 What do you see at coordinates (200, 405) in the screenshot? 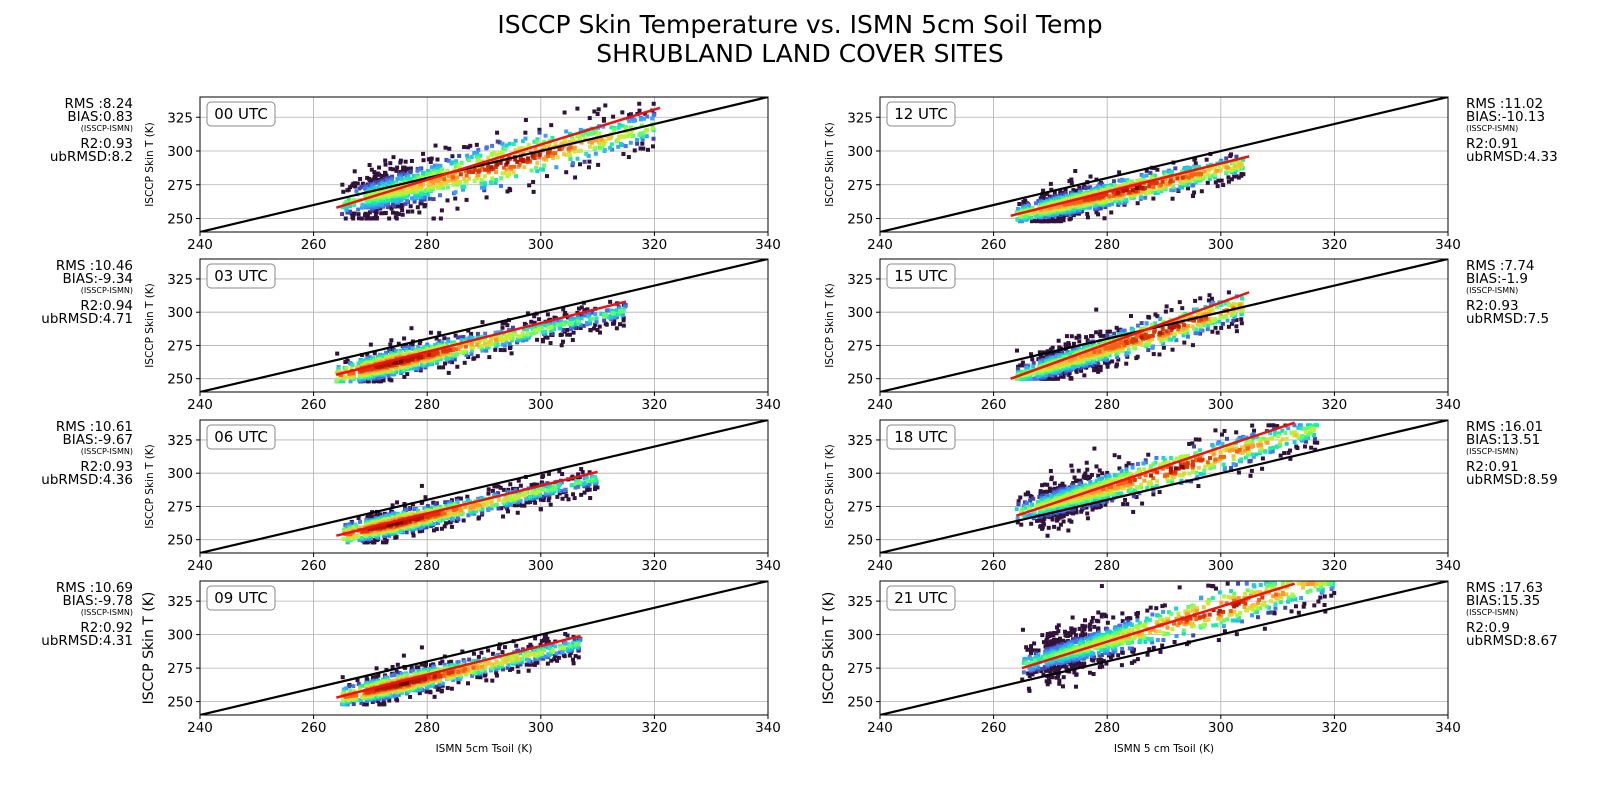
I see `x-tick-label: 240` at bounding box center [200, 405].